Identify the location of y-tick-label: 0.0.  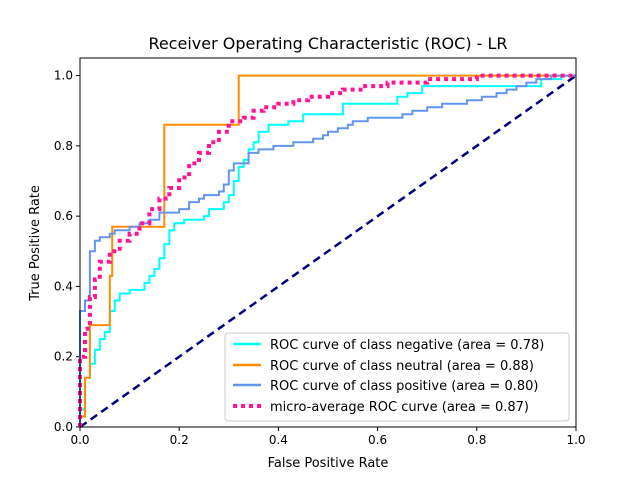
(63, 427).